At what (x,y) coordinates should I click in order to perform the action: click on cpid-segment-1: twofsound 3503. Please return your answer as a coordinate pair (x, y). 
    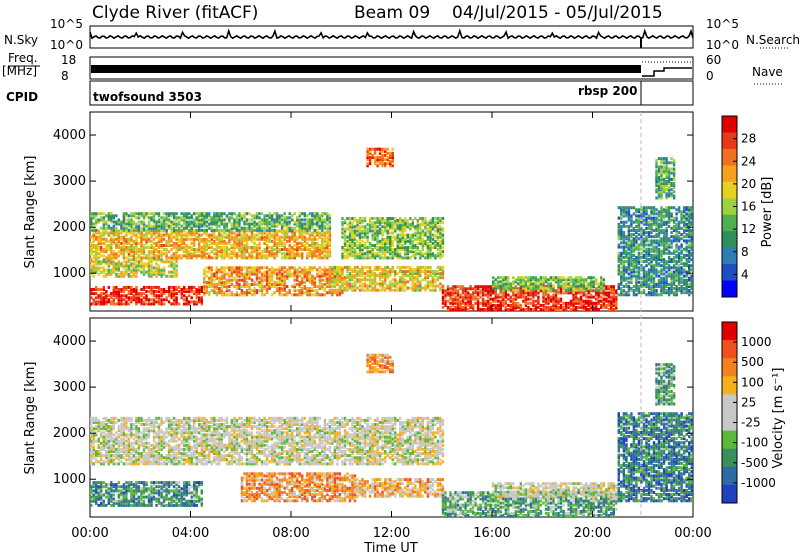
    Looking at the image, I should click on (147, 97).